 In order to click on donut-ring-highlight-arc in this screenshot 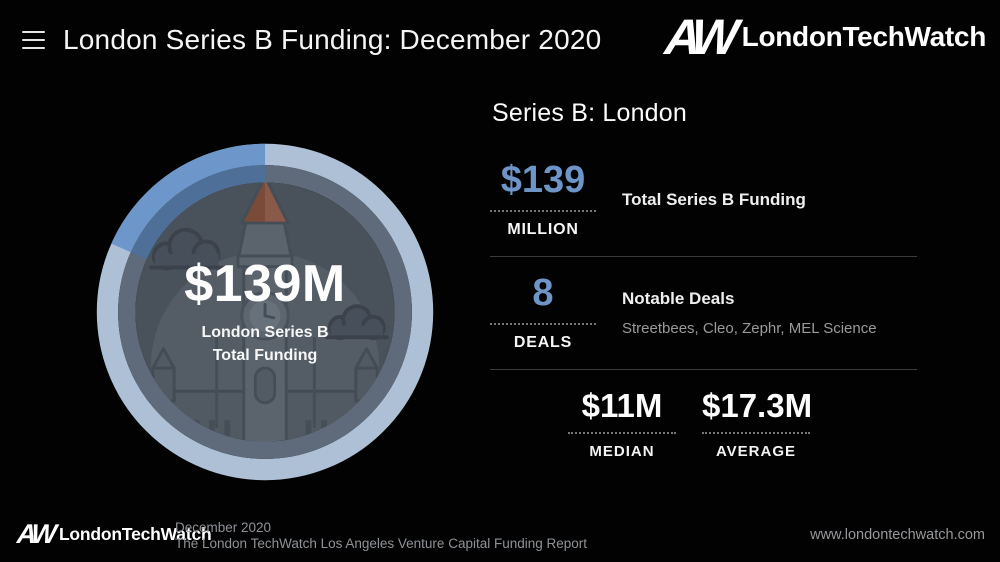, I will do `click(188, 198)`.